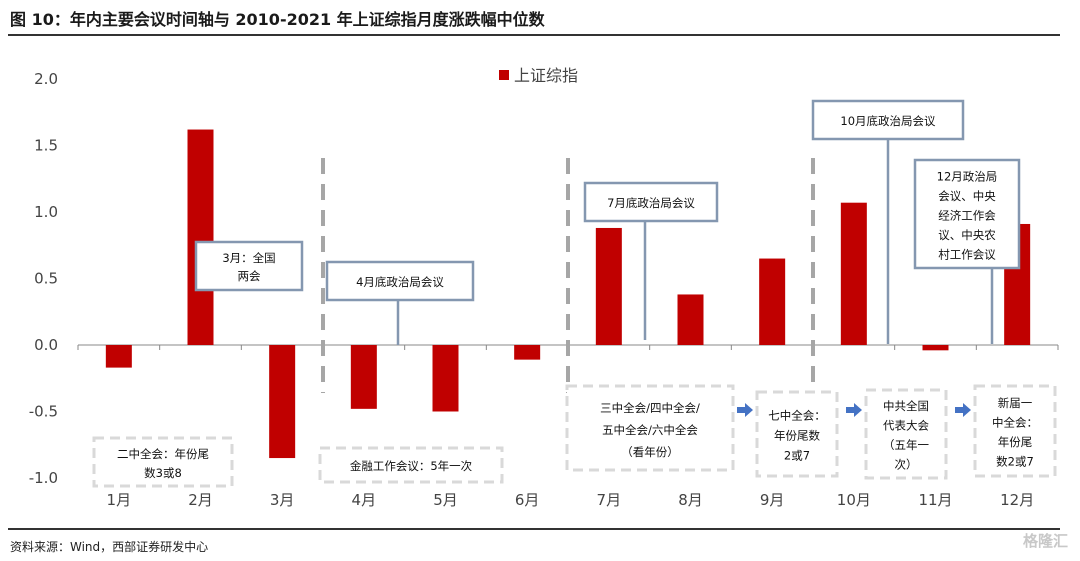 Image resolution: width=1080 pixels, height=561 pixels. I want to click on december-meetings-box-text: 议、中央农, so click(967, 235).